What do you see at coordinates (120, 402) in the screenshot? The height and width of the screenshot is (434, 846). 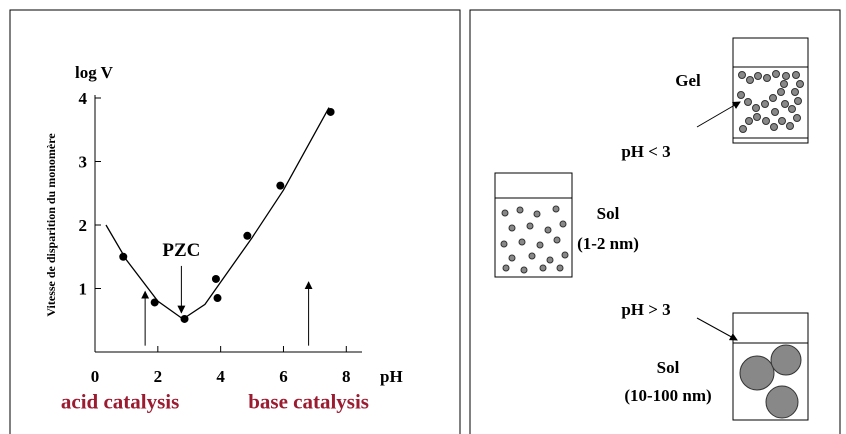 I see `annotation: acid catalysis` at bounding box center [120, 402].